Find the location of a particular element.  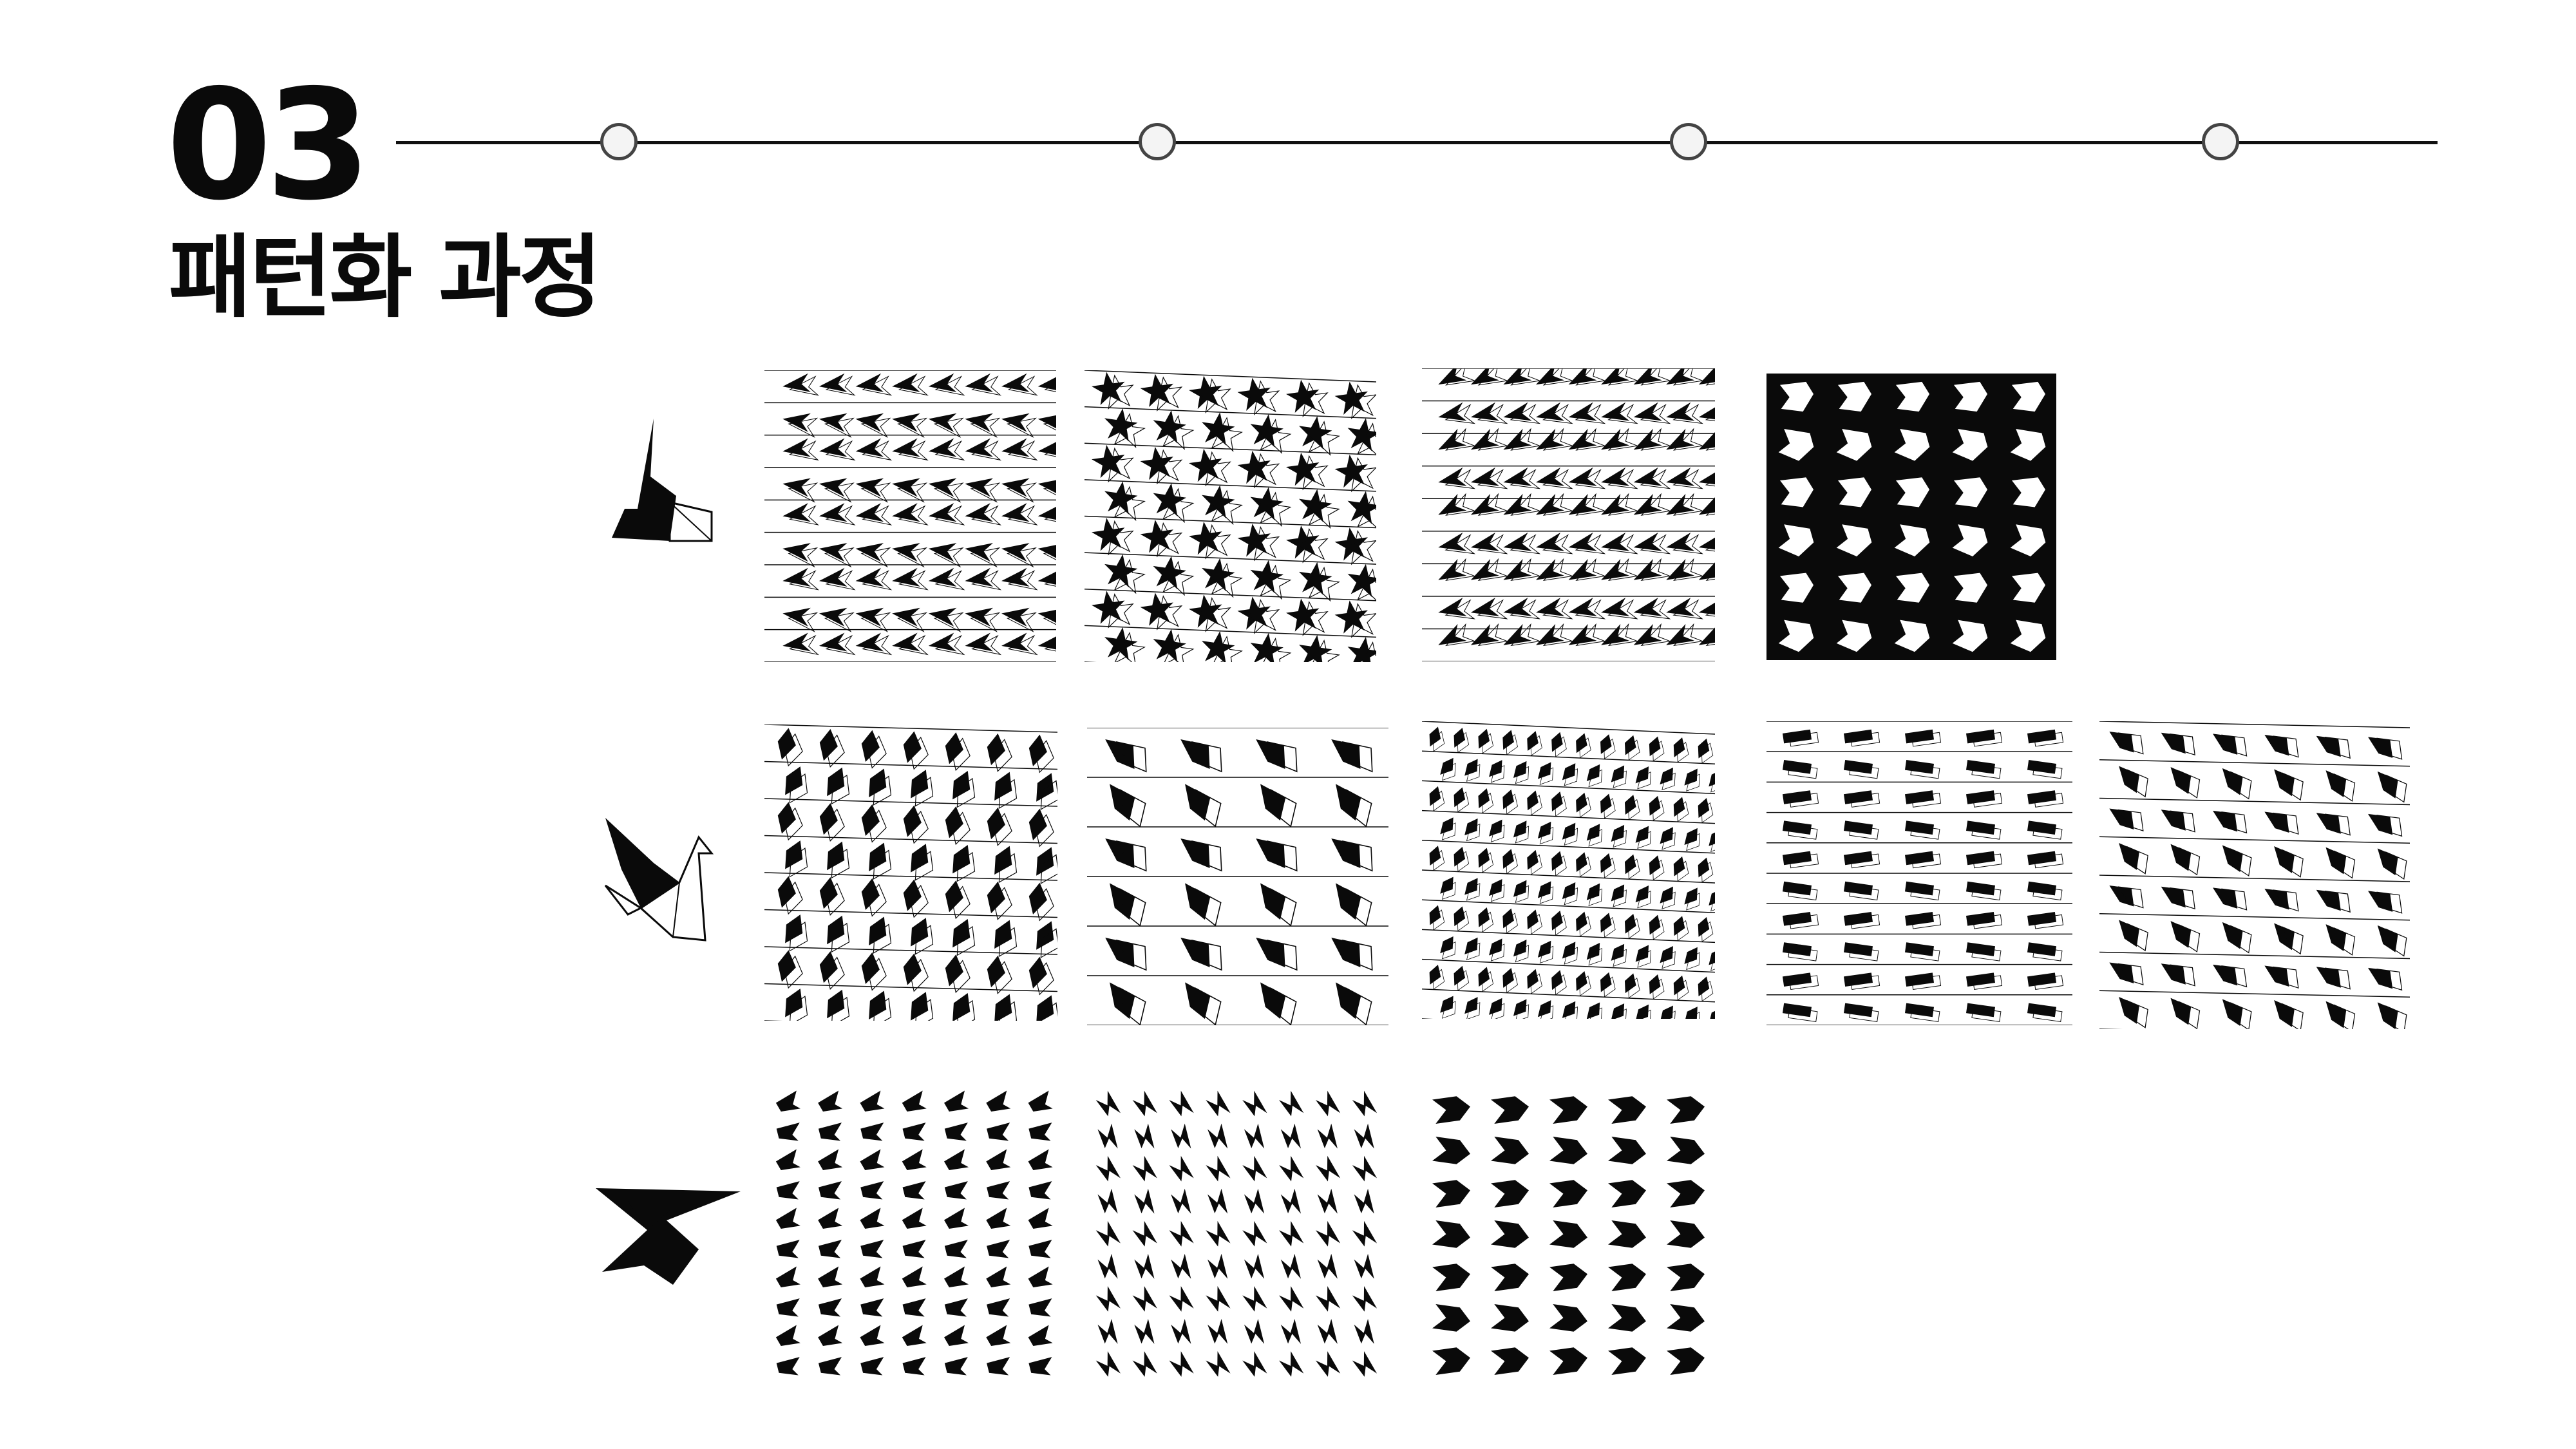

progress-track is located at coordinates (1417, 143).